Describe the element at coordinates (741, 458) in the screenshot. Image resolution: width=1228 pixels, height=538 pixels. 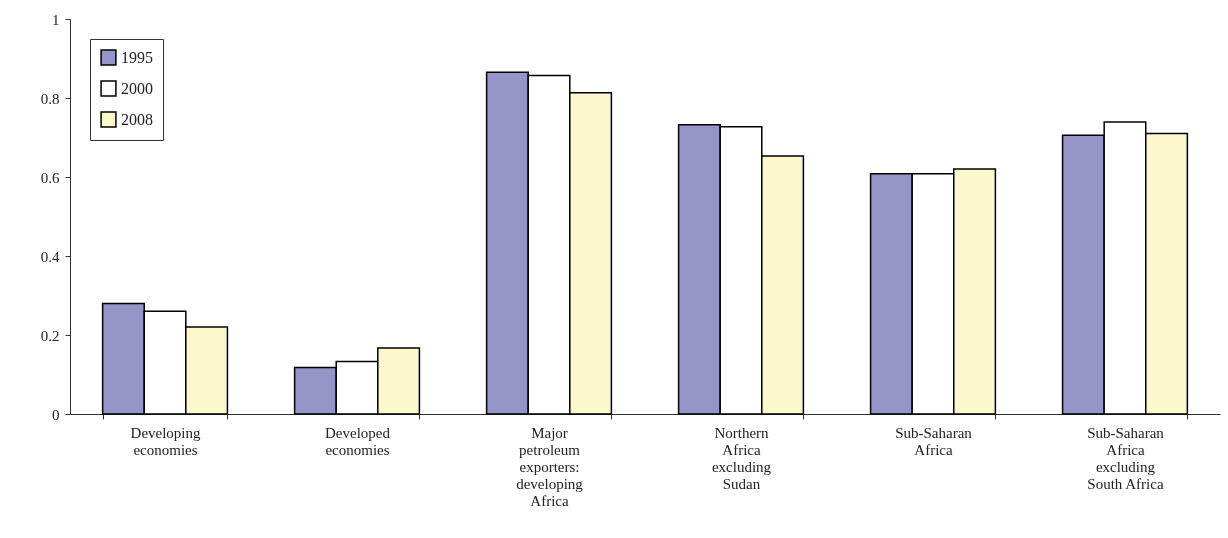
I see `x-tick-label: Northern Africa excluding Sudan` at that location.